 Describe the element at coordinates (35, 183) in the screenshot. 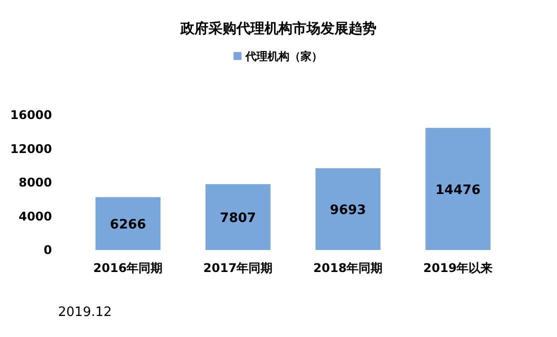

I see `y-tick-label: 8000` at that location.